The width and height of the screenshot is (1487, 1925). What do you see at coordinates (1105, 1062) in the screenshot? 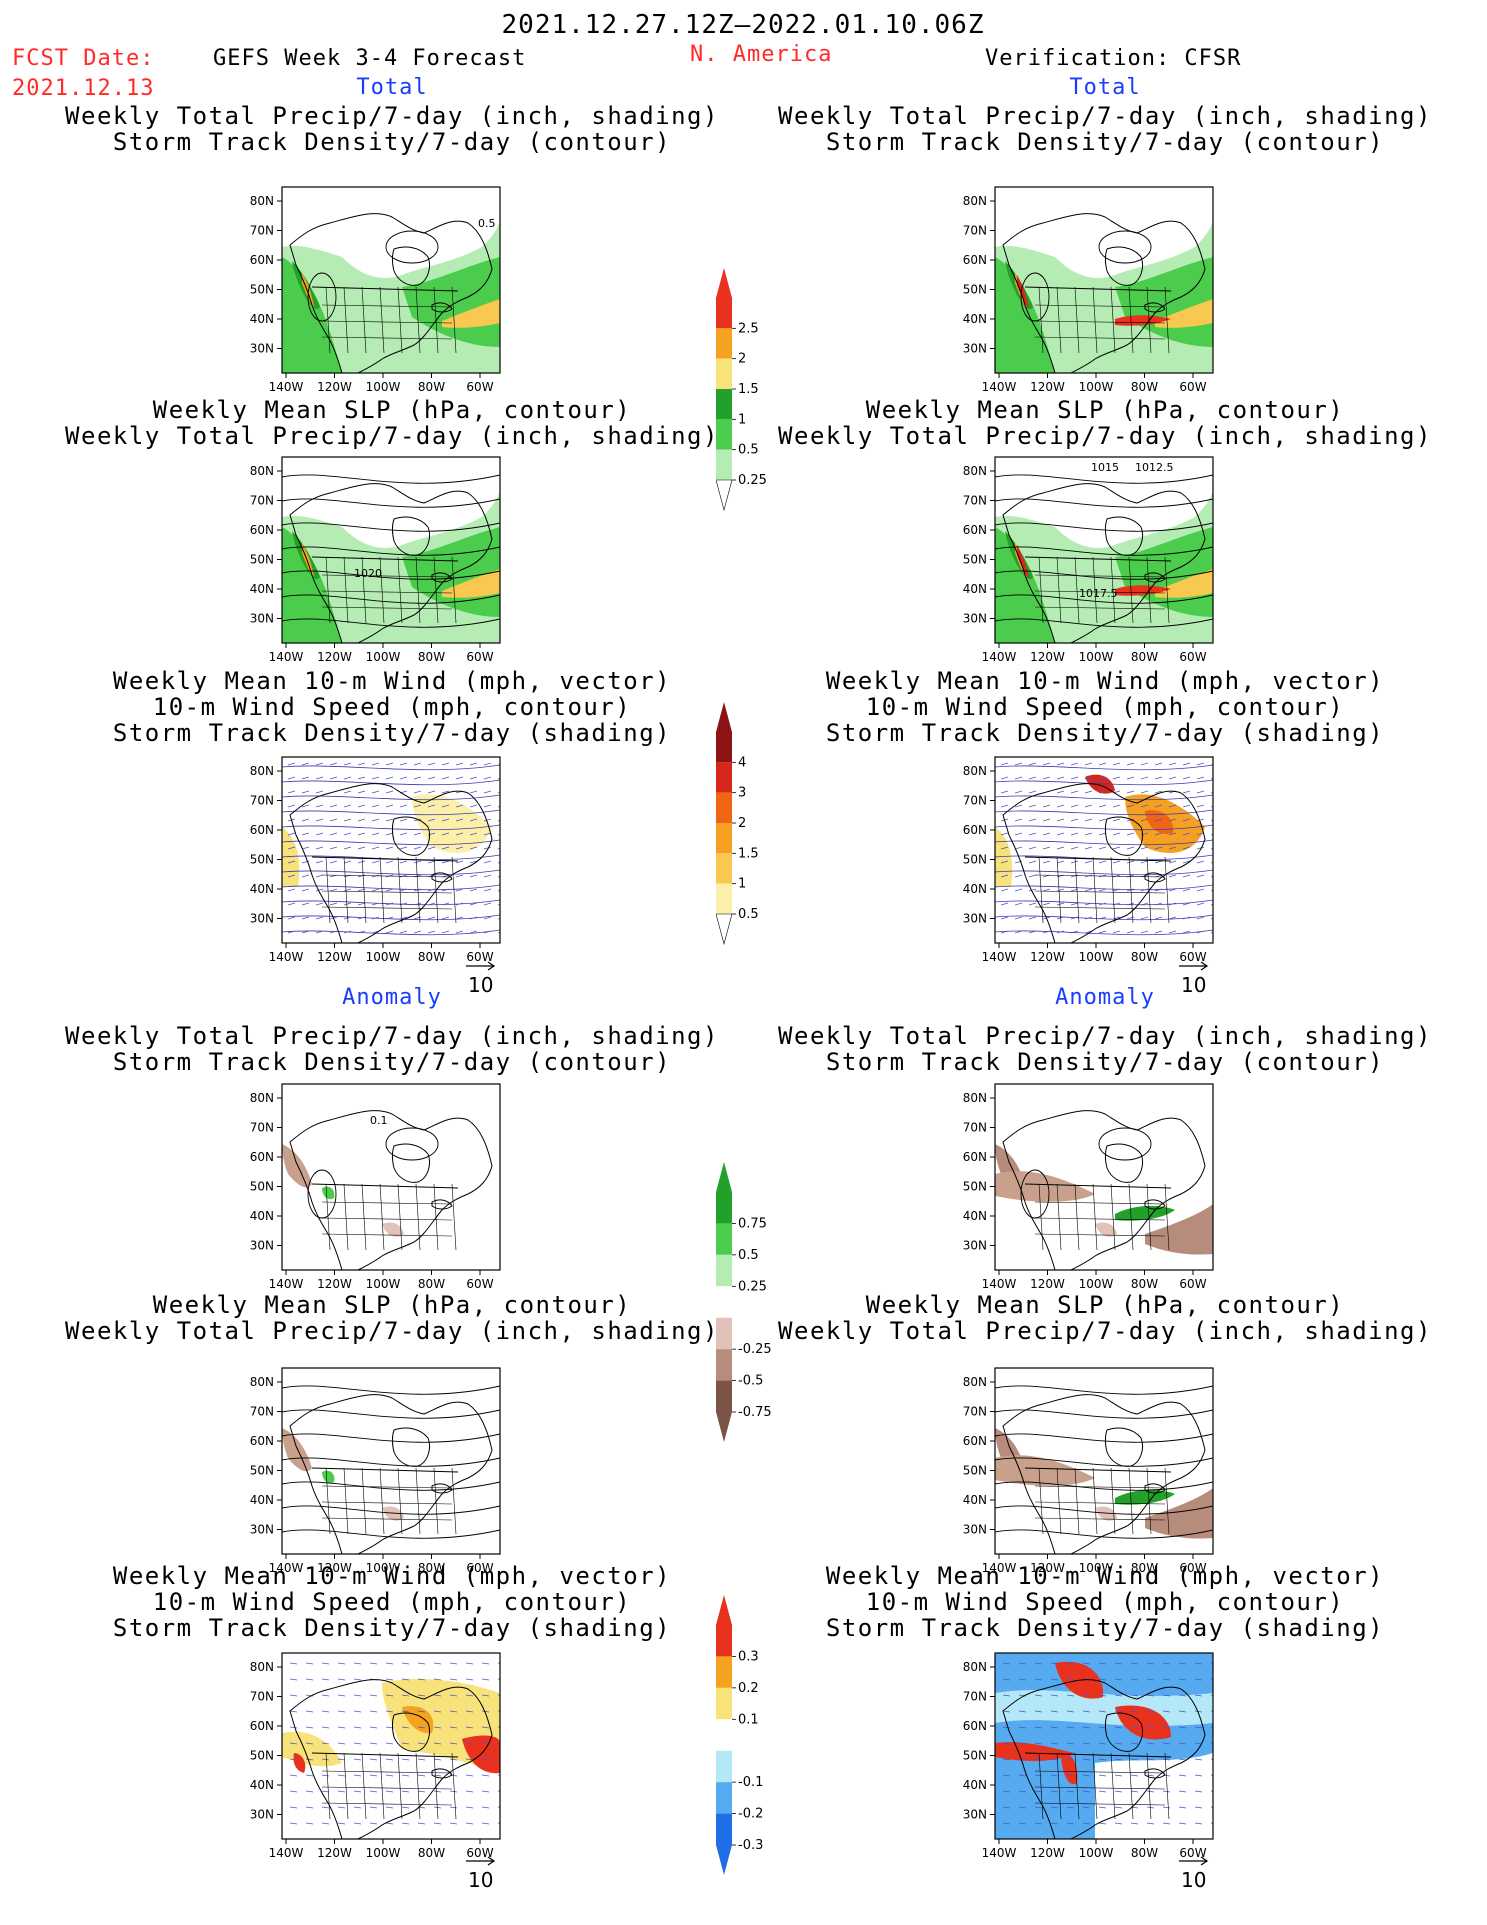
I see `panel-title-line: Storm Track Density/7-day (contour)` at bounding box center [1105, 1062].